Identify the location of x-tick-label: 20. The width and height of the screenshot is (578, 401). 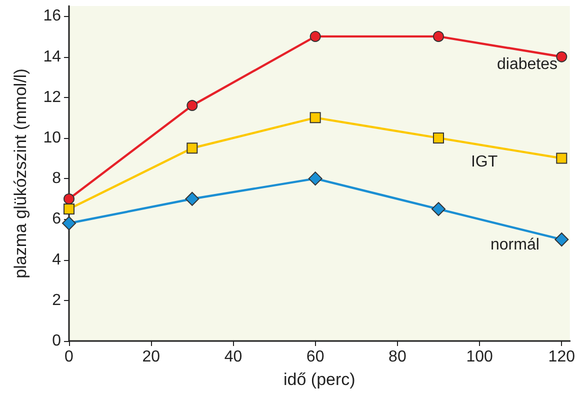
(151, 357).